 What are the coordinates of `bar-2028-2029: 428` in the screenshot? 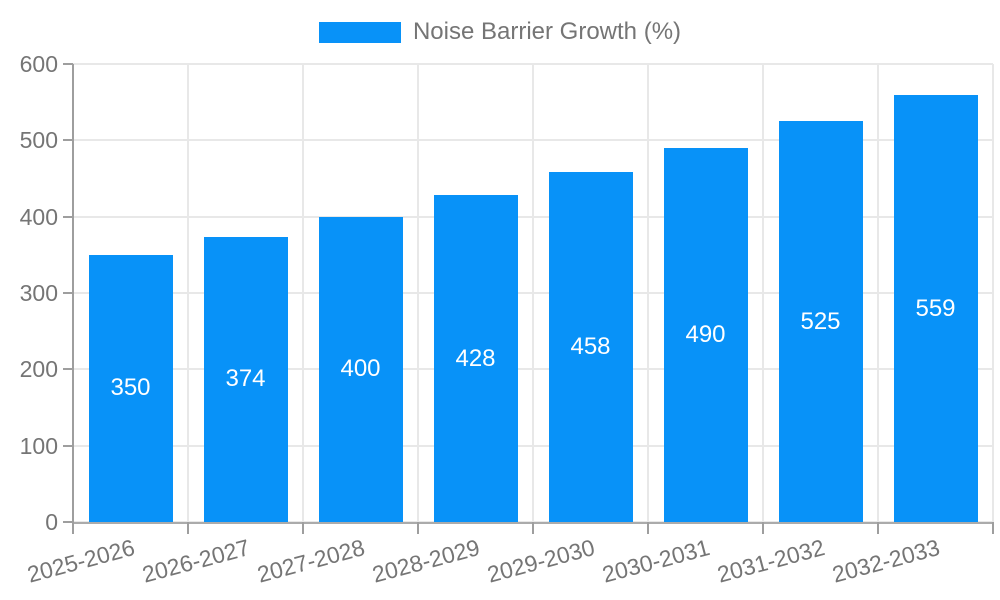 It's located at (475, 358).